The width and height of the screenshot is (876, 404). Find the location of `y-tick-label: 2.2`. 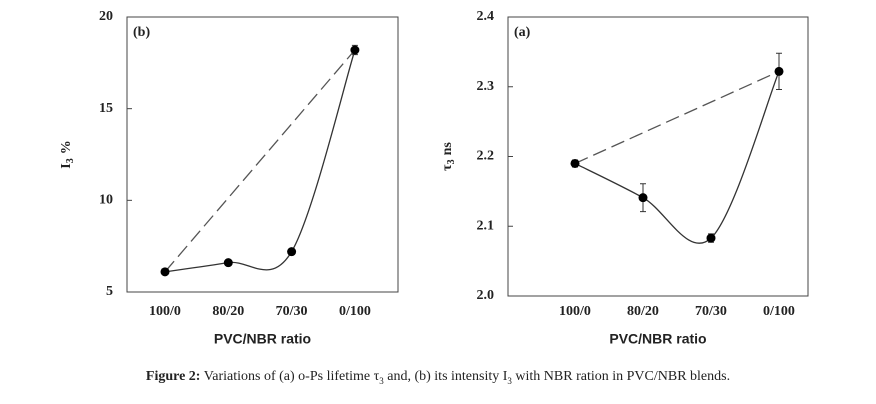

y-tick-label: 2.2 is located at coordinates (486, 156).